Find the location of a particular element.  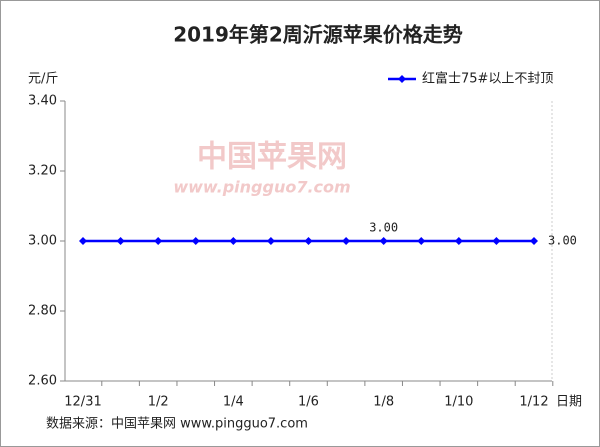

x-tick-label: 1/12 is located at coordinates (533, 402).